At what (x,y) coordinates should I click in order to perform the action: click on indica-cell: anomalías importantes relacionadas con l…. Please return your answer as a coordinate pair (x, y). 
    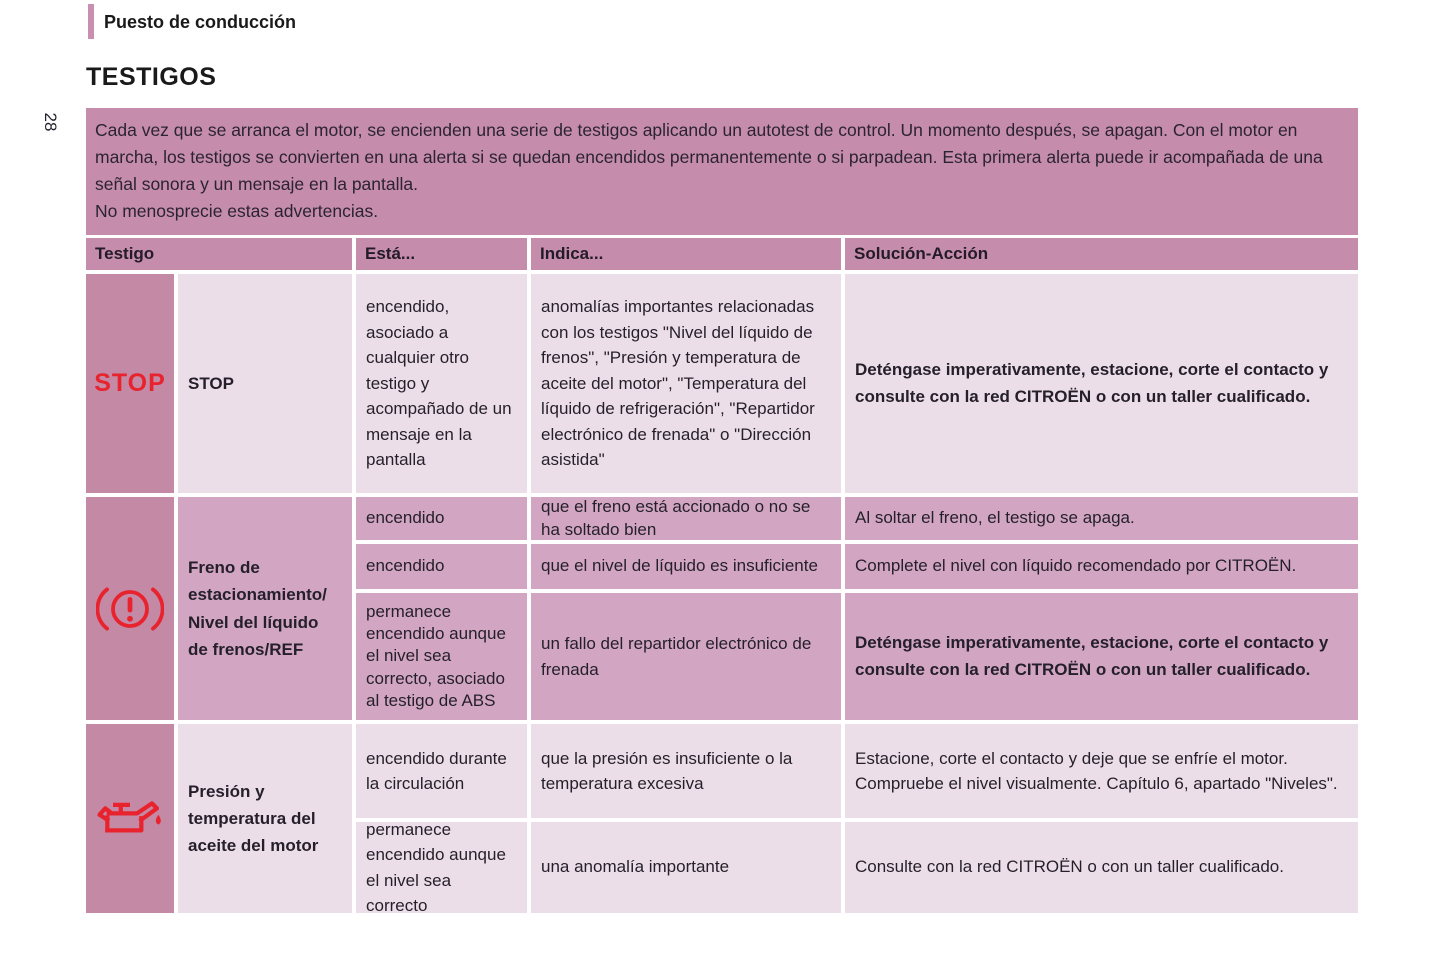
    Looking at the image, I should click on (686, 383).